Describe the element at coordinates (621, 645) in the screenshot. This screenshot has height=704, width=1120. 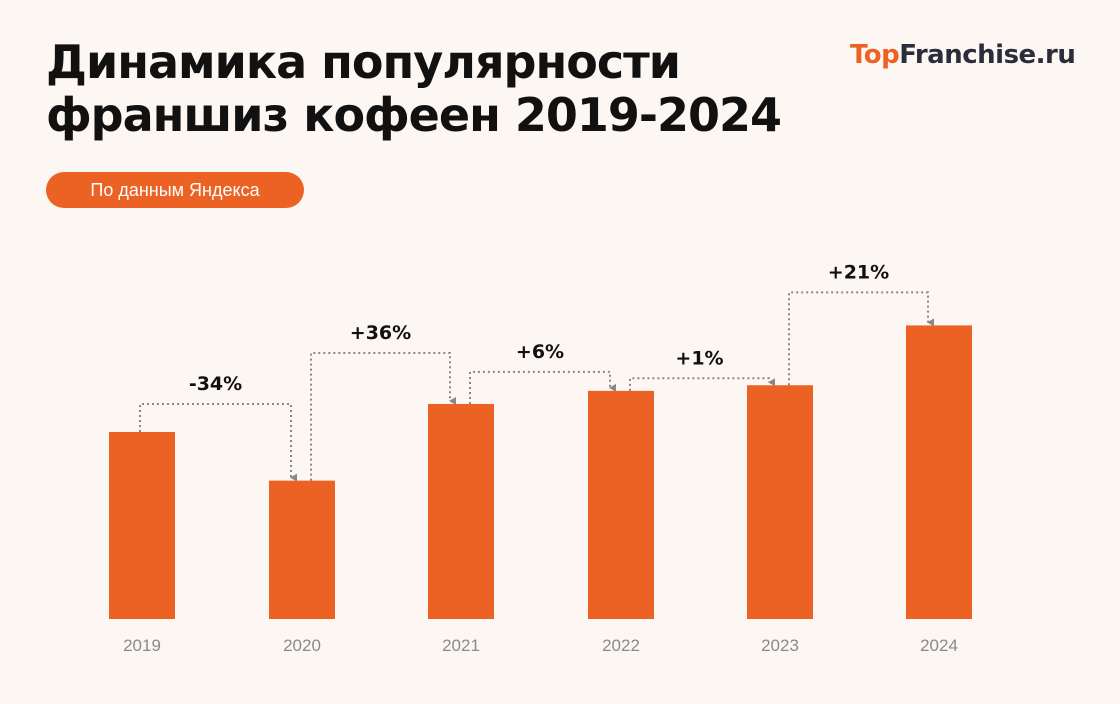
I see `x-tick-label: 2022` at that location.